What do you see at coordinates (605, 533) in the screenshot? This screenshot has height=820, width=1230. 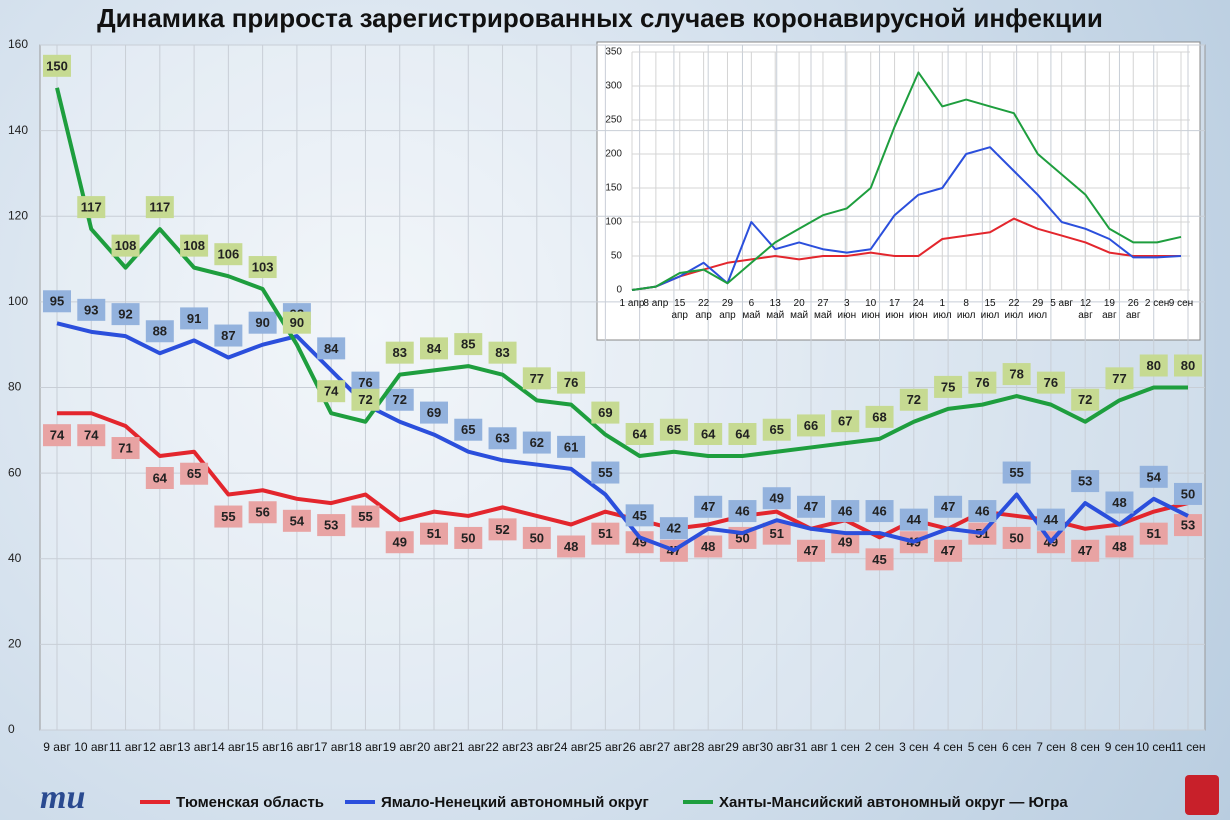 I see `data-label: 51` at bounding box center [605, 533].